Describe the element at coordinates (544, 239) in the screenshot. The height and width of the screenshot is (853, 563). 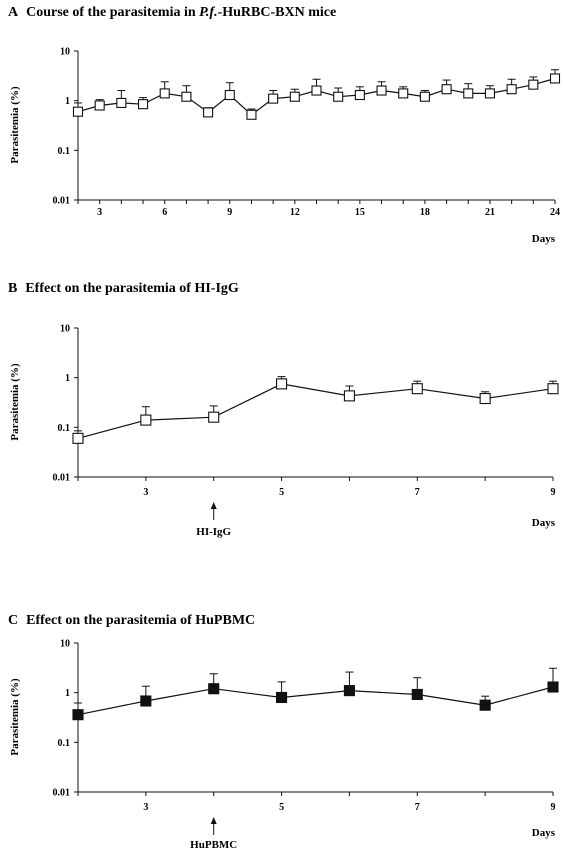
I see `panel-a-xlabel: Days` at that location.